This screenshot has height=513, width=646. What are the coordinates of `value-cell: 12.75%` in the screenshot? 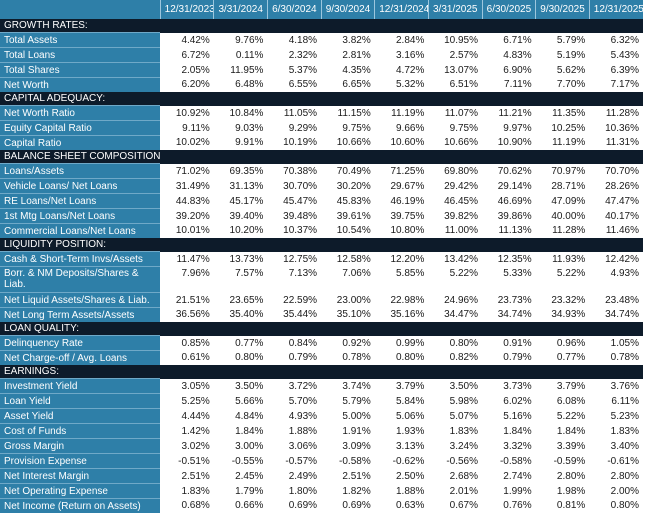 It's located at (294, 259).